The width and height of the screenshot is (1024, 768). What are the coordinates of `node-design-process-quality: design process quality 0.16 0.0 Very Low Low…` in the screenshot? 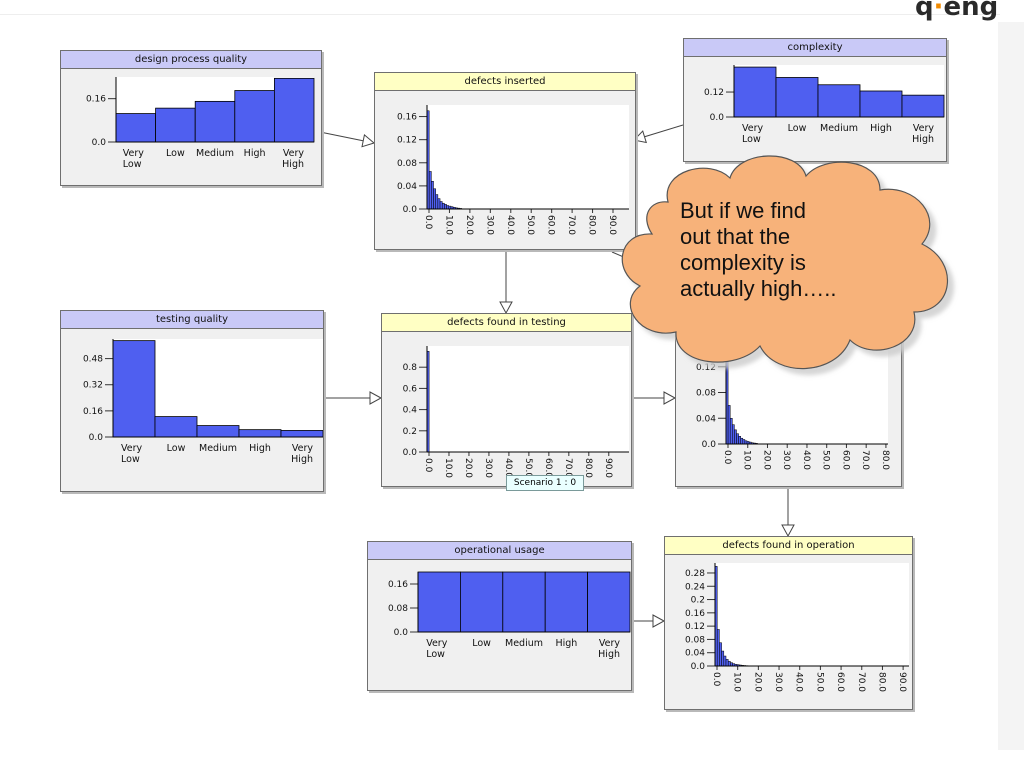 It's located at (191, 118).